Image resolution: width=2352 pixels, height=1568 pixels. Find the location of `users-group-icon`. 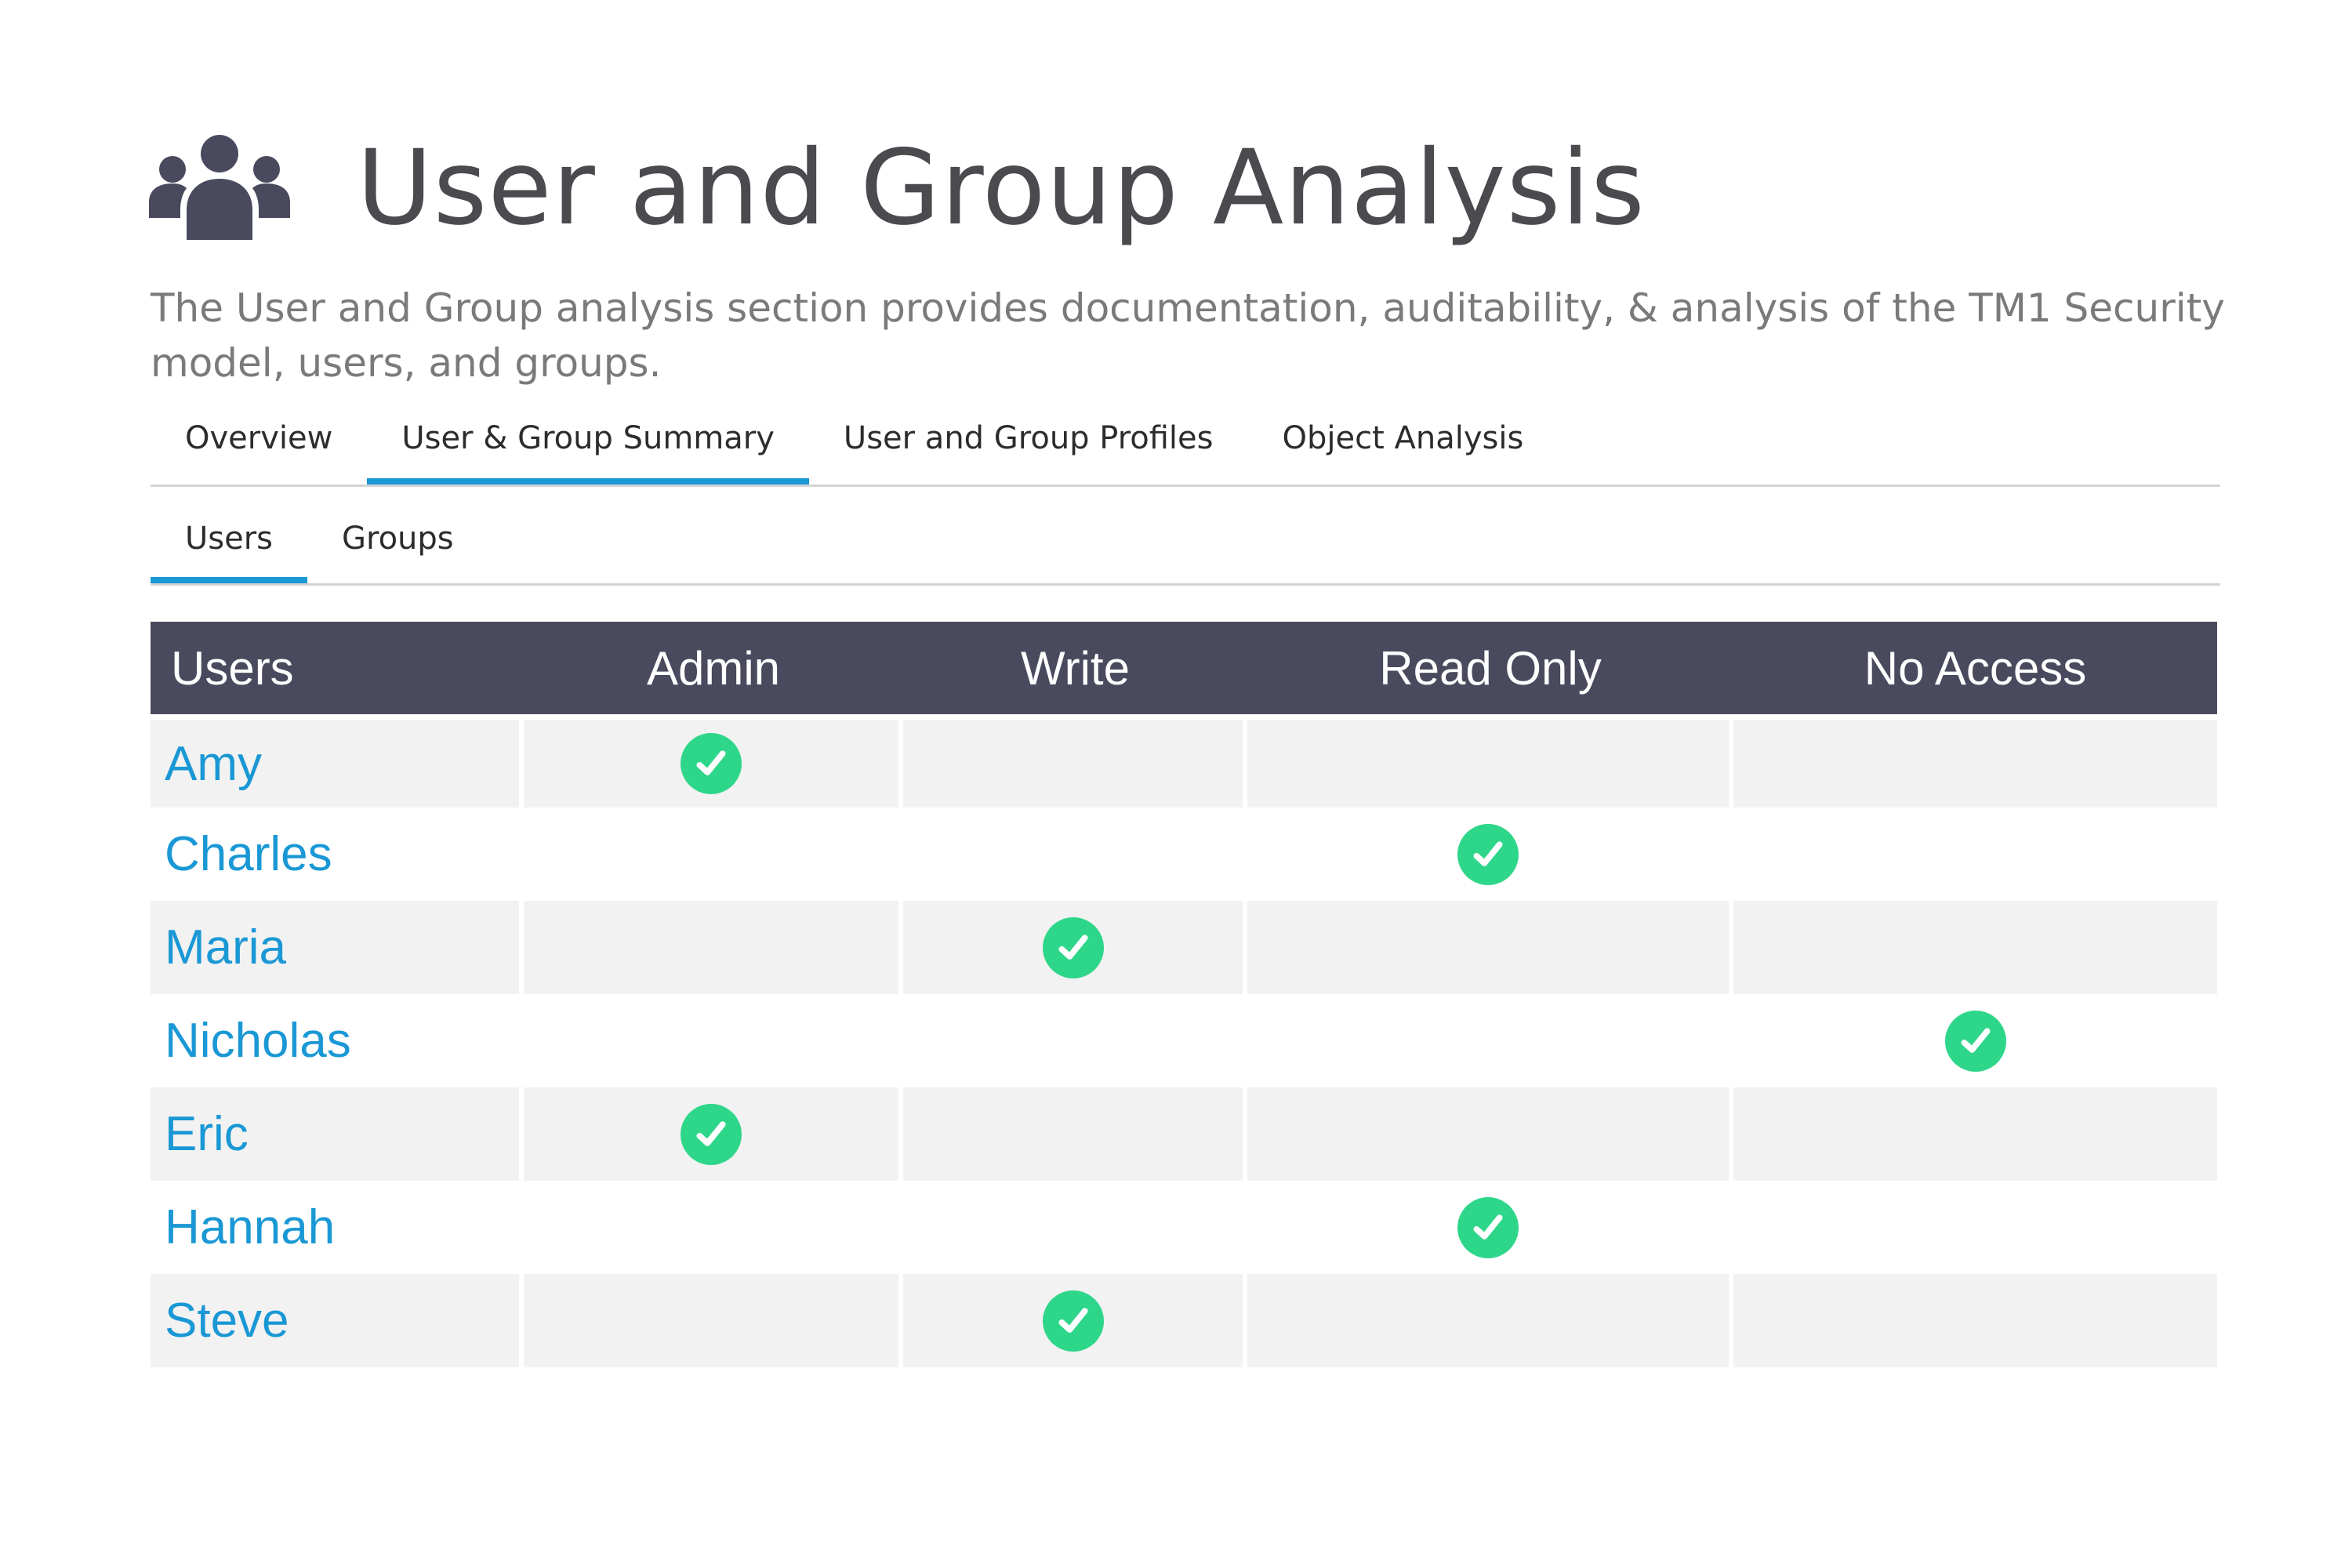

users-group-icon is located at coordinates (219, 187).